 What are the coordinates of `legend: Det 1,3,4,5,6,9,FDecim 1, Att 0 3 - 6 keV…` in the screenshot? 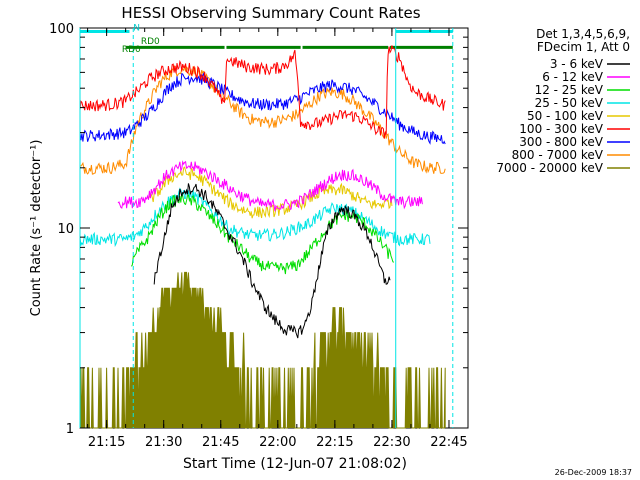 It's located at (563, 101).